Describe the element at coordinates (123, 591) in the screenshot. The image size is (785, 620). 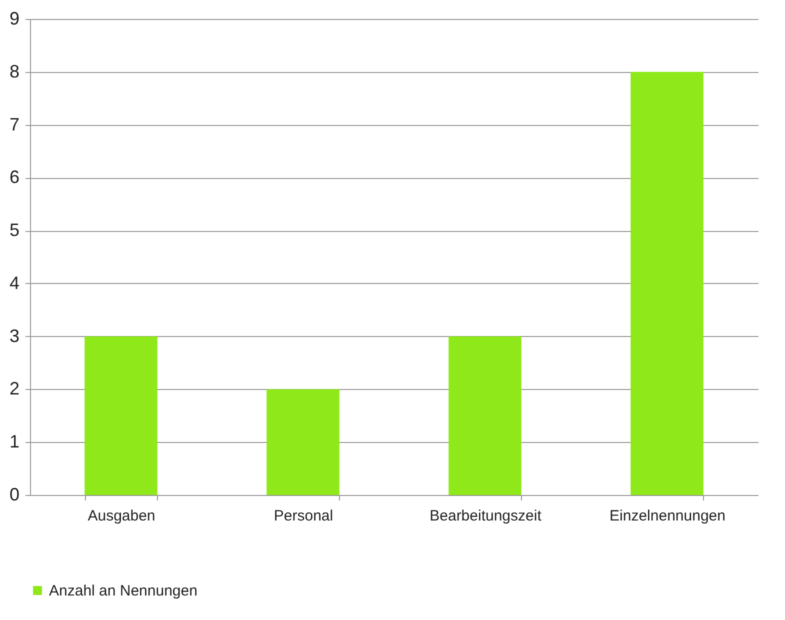
I see `legend-label: Anzahl an Nennungen` at that location.